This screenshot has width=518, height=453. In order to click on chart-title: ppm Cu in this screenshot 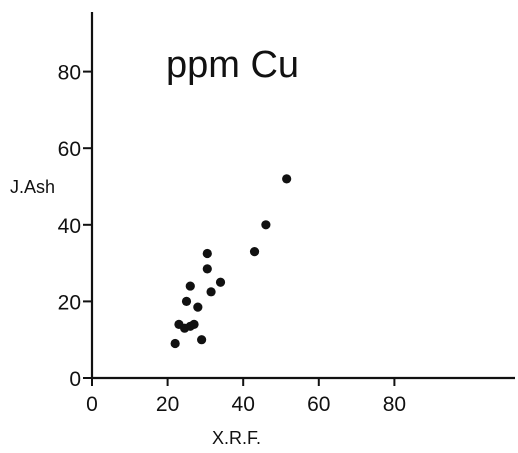, I will do `click(232, 65)`.